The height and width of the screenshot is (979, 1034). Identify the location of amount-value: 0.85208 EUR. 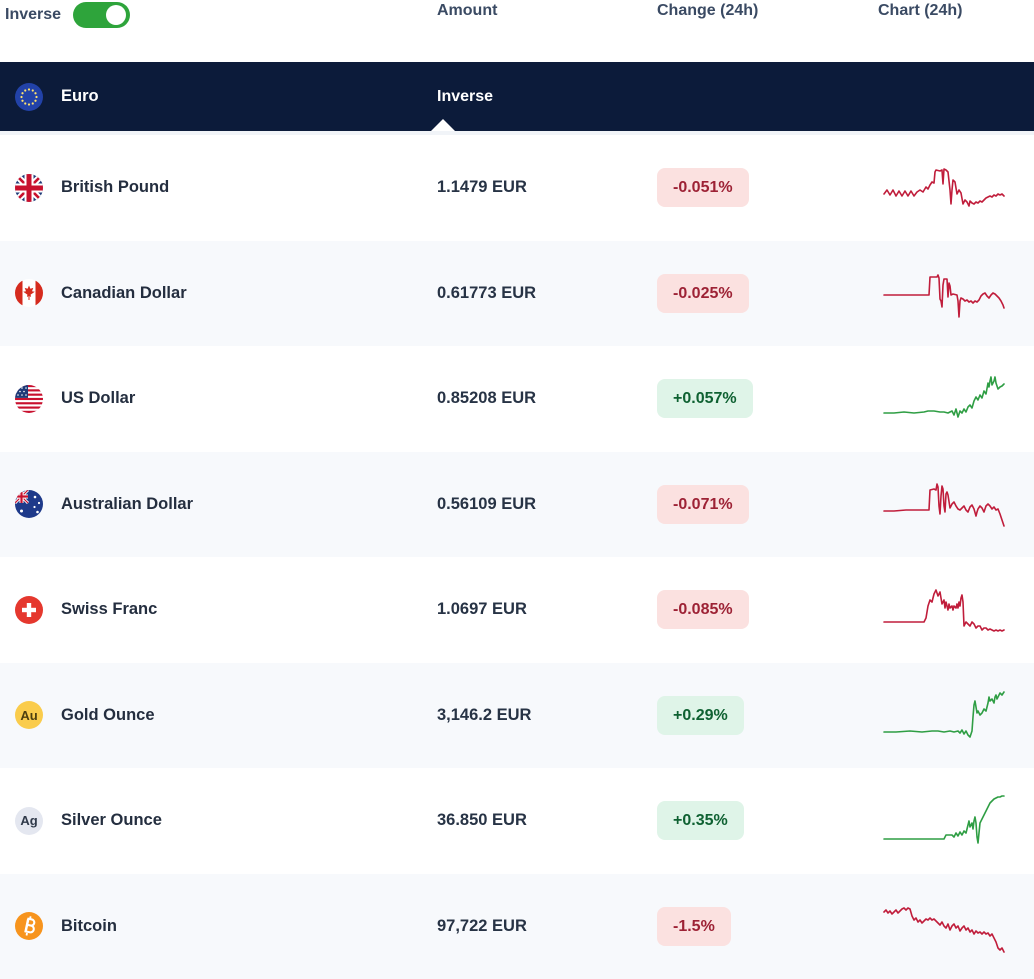
(486, 398).